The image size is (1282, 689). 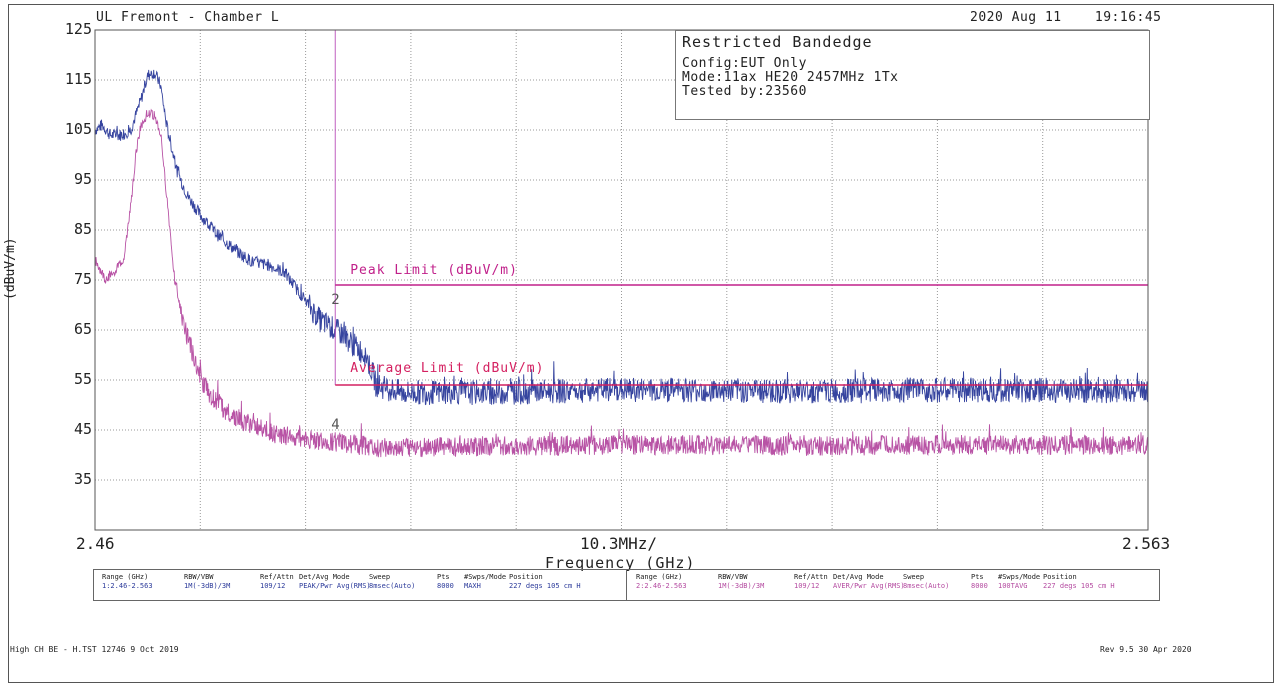 I want to click on plot-markers: 24, so click(x=335, y=362).